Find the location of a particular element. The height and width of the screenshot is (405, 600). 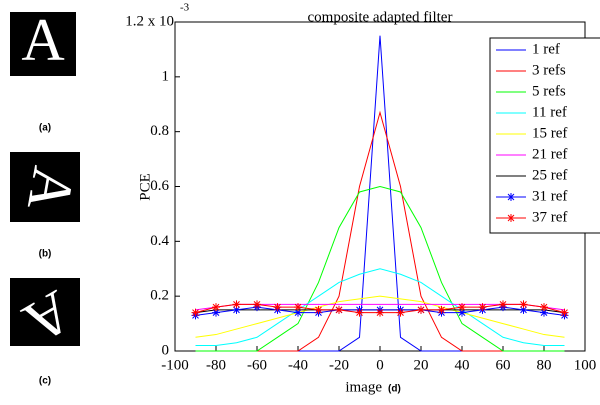

annotation: (d) is located at coordinates (394, 389).